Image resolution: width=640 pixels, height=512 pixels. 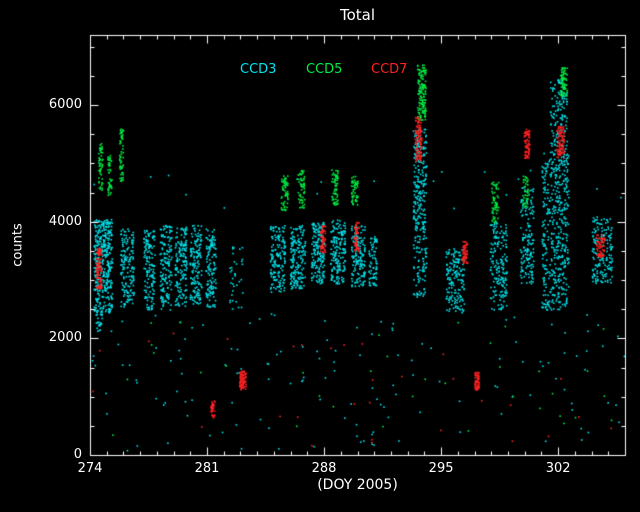 What do you see at coordinates (258, 69) in the screenshot?
I see `legend-ccd3-label: CCD3` at bounding box center [258, 69].